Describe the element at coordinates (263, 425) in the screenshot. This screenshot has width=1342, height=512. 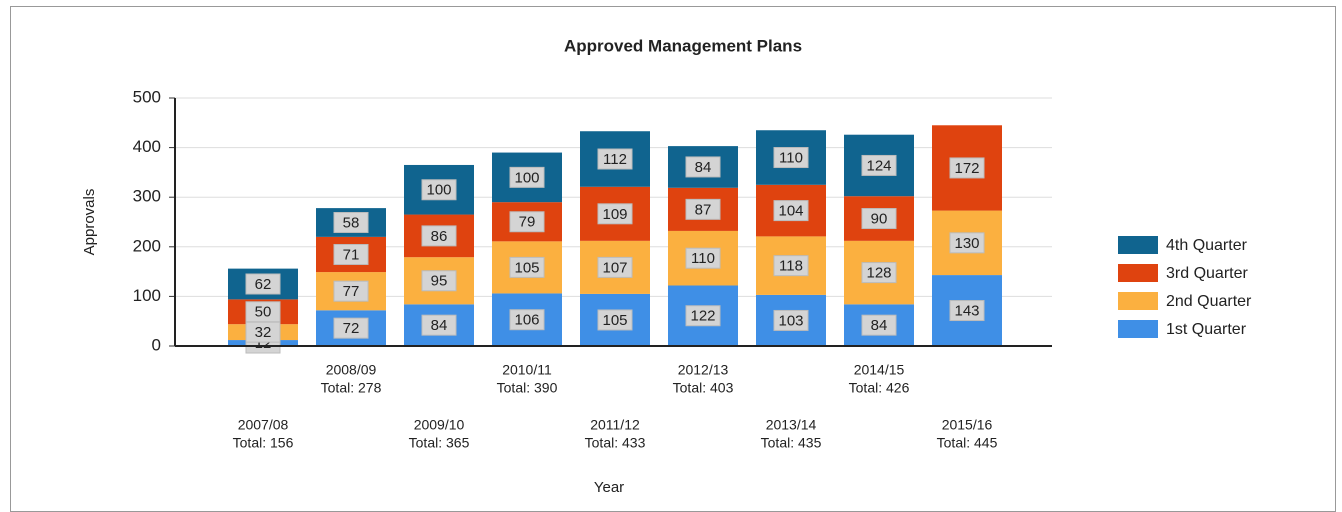
I see `x-tick-label: 2007/08` at that location.